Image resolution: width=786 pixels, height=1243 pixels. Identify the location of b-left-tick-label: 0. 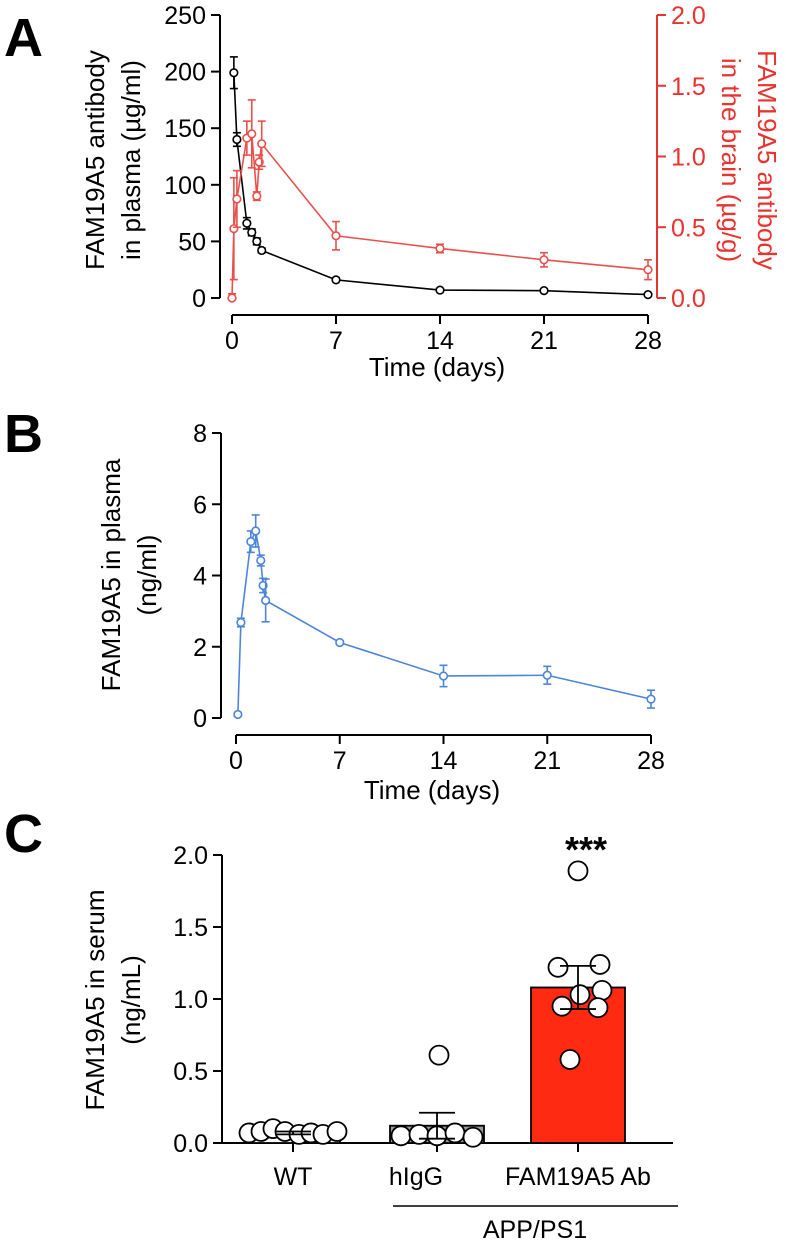
(200, 719).